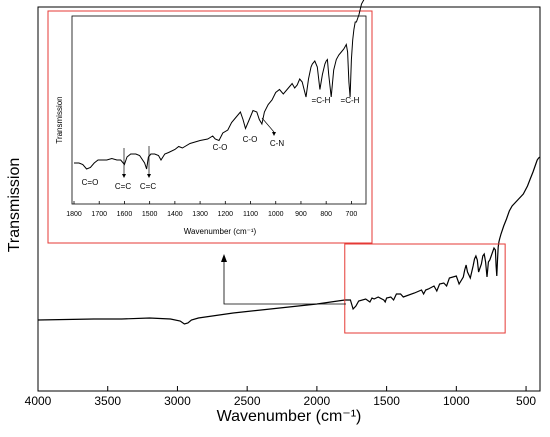 The image size is (550, 437). Describe the element at coordinates (289, 416) in the screenshot. I see `main-x-axis-label: Wavenumber (cm⁻¹)` at that location.